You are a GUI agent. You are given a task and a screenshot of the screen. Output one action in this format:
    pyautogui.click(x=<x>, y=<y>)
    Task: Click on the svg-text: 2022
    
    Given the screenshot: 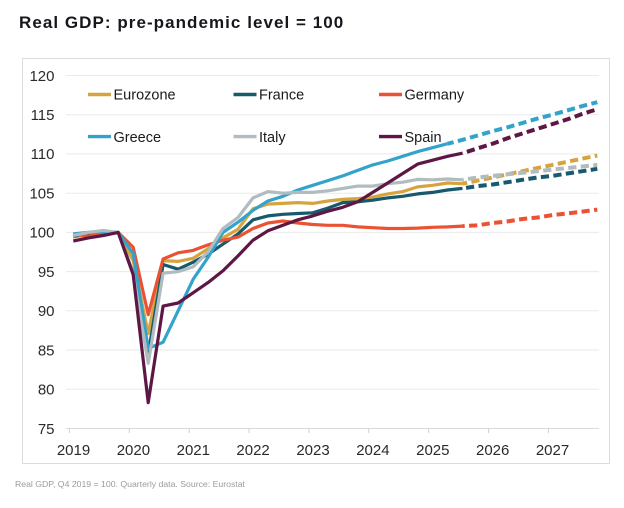 What is the action you would take?
    pyautogui.click(x=252, y=450)
    